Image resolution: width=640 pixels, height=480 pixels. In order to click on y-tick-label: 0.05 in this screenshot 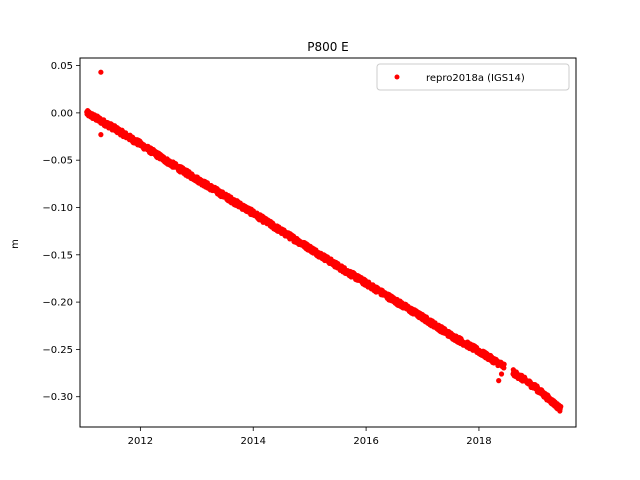, I will do `click(62, 66)`.